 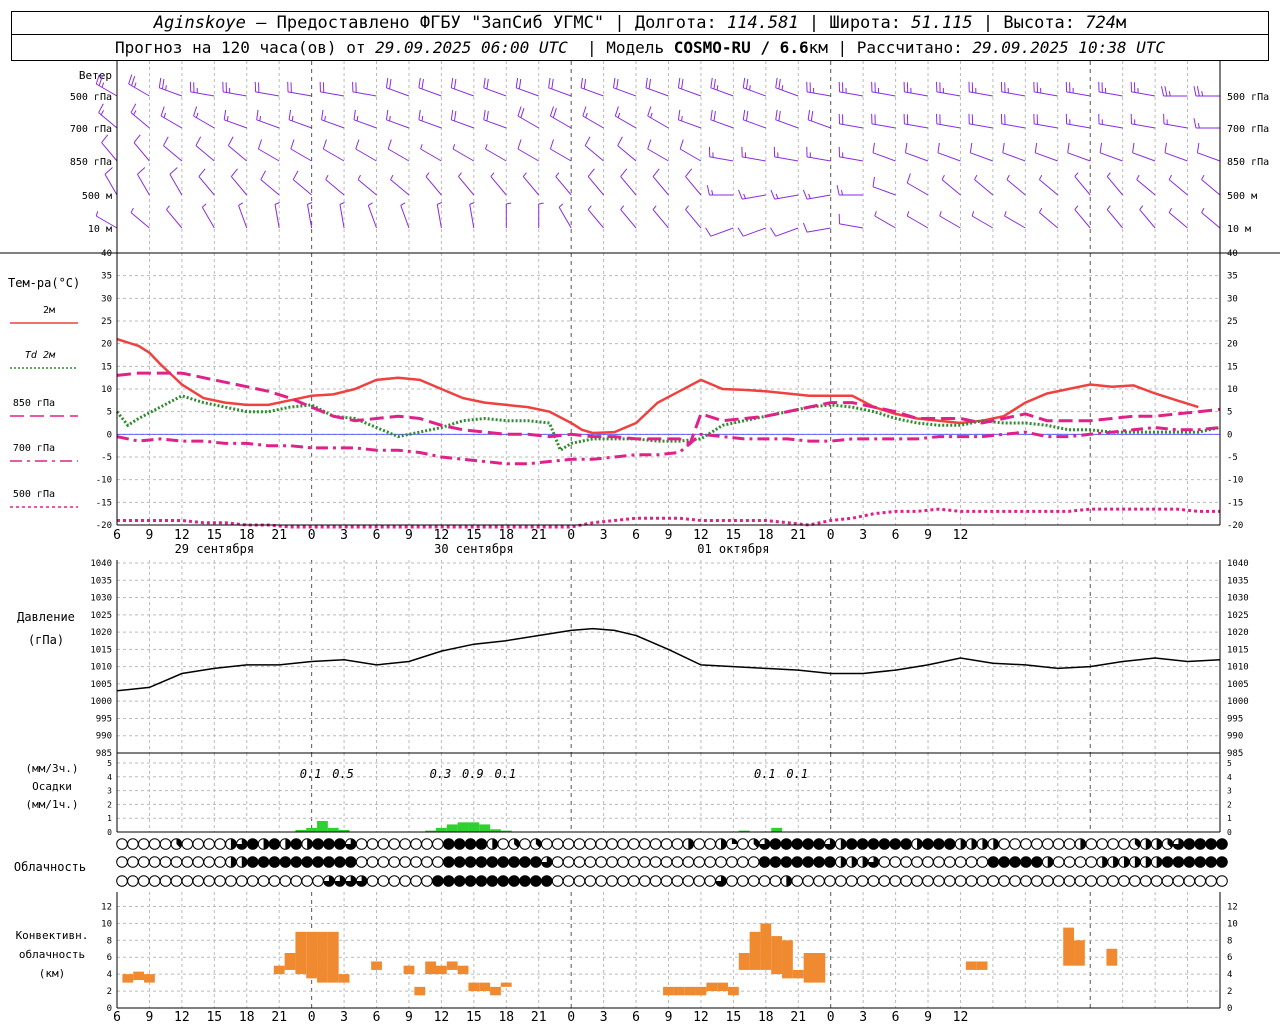 What do you see at coordinates (798, 1017) in the screenshot?
I see `hour-tick-label: 21` at bounding box center [798, 1017].